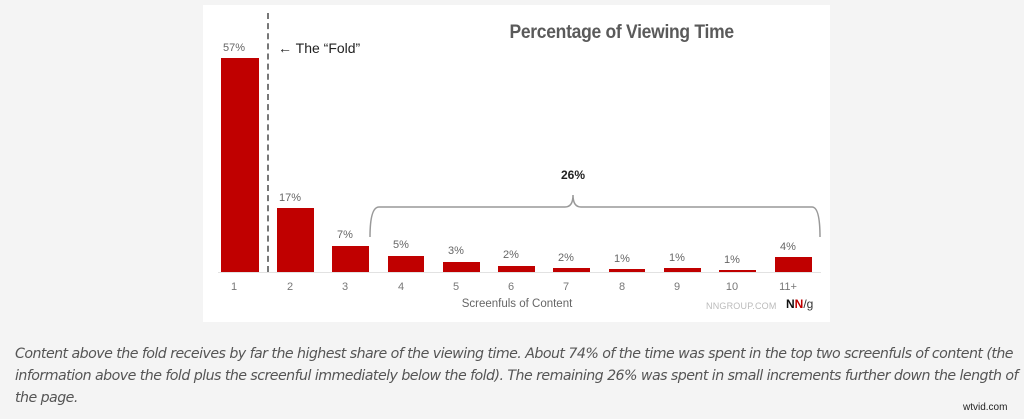  I want to click on x-tick-label: 1, so click(234, 287).